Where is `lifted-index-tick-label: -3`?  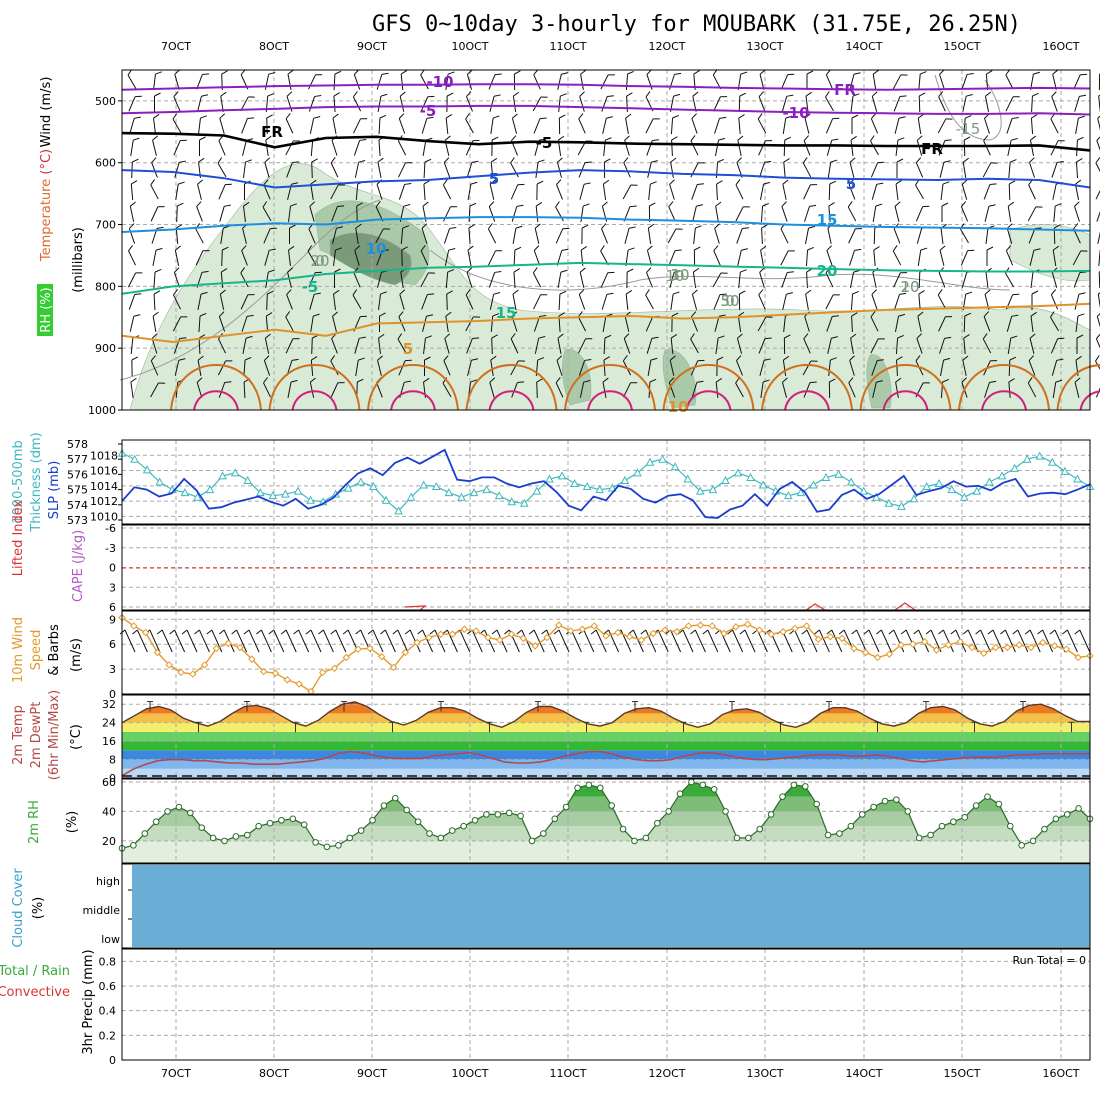
lifted-index-tick-label: -3 is located at coordinates (110, 548).